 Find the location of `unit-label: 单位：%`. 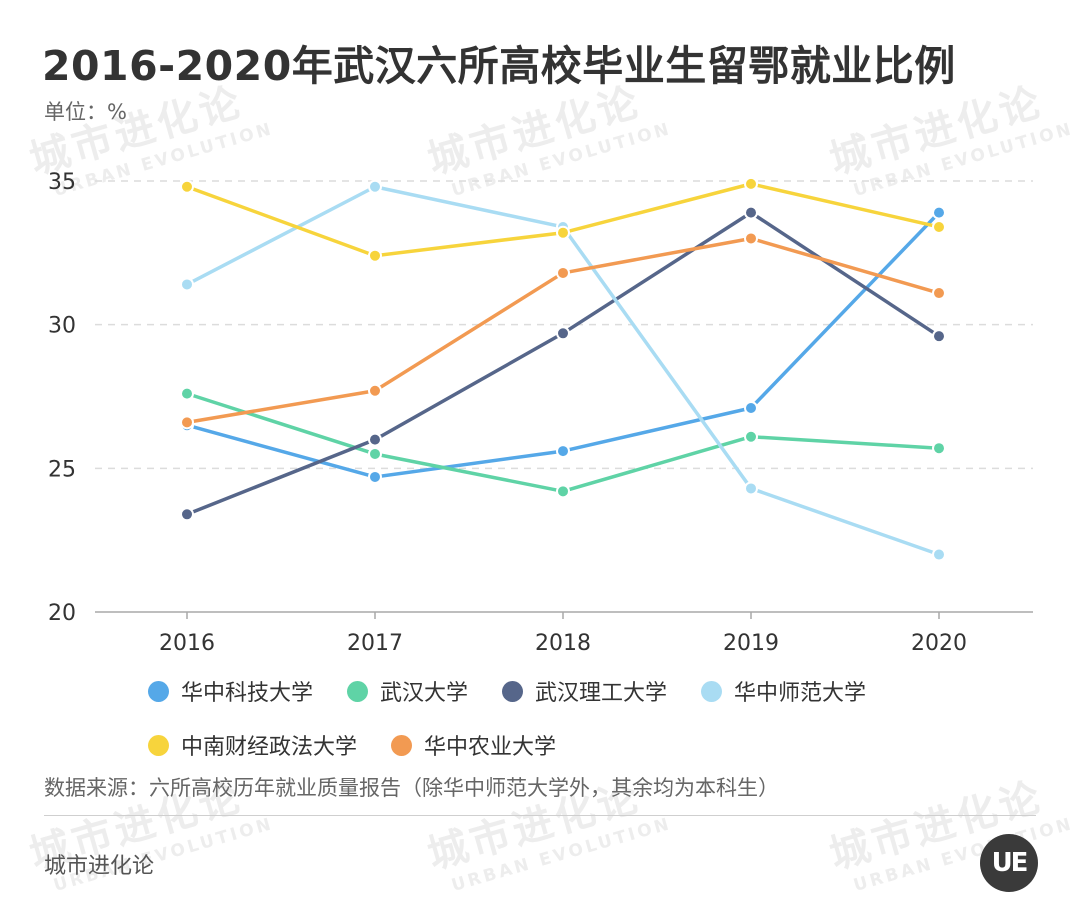

unit-label: 单位：% is located at coordinates (85, 112).